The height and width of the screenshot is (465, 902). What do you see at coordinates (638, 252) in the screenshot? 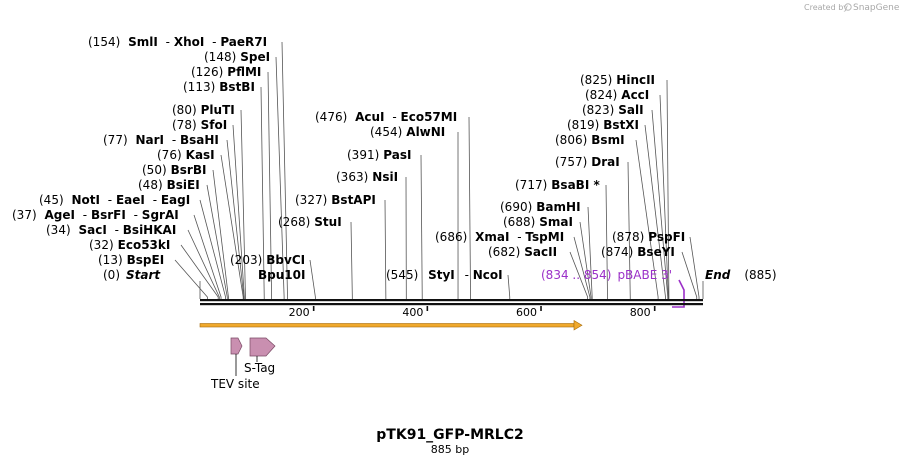
I see `site-label-874: (874) BseYI` at bounding box center [638, 252].